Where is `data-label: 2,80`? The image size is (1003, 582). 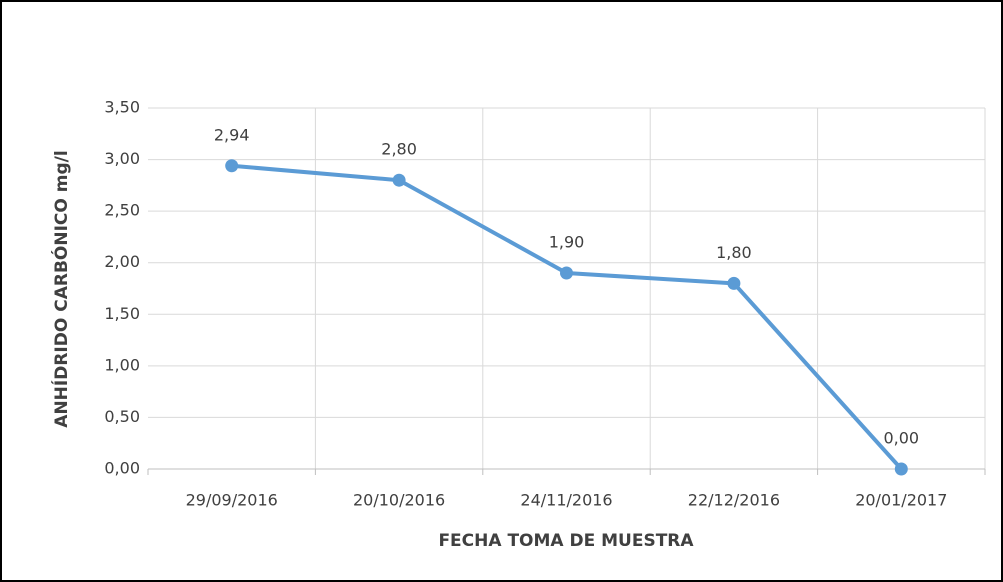 data-label: 2,80 is located at coordinates (399, 149).